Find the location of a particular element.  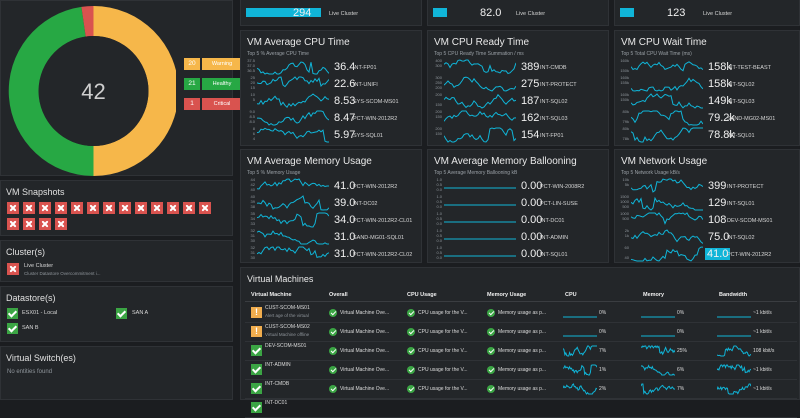

metric-row: 40 39 38 39.0 INT-DC02 is located at coordinates (331, 204).